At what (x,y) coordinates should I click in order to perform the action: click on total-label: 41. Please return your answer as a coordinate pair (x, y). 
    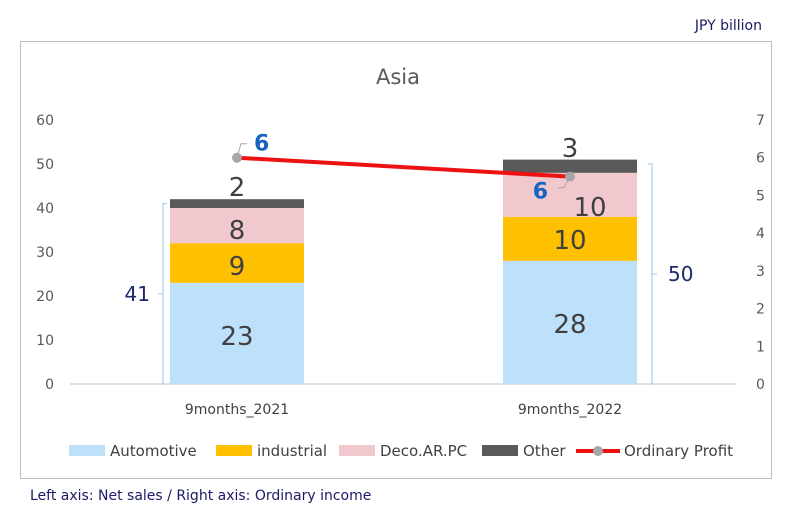
    Looking at the image, I should click on (137, 294).